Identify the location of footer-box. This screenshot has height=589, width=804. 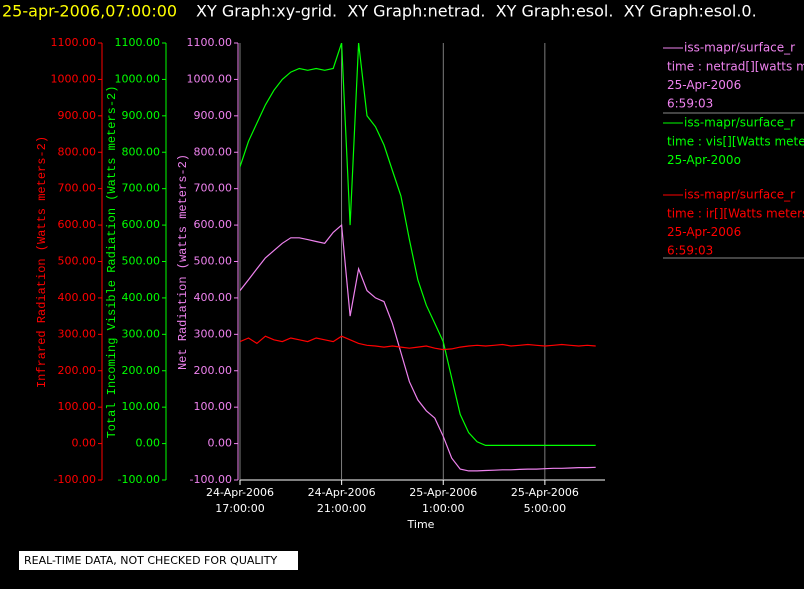
(158, 560).